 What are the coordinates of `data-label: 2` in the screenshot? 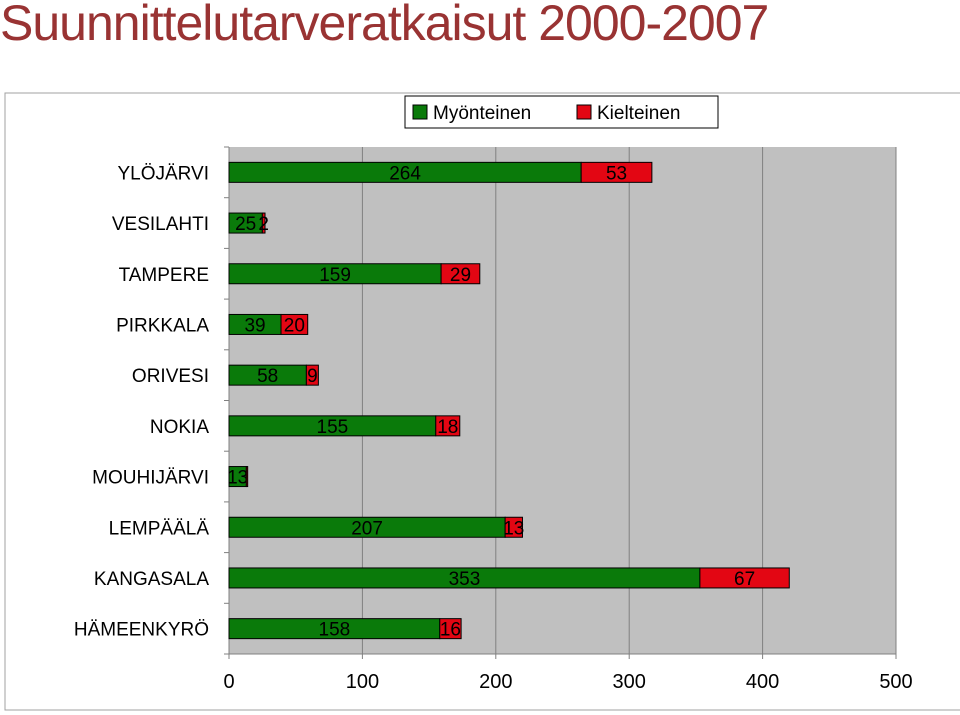 It's located at (263, 224).